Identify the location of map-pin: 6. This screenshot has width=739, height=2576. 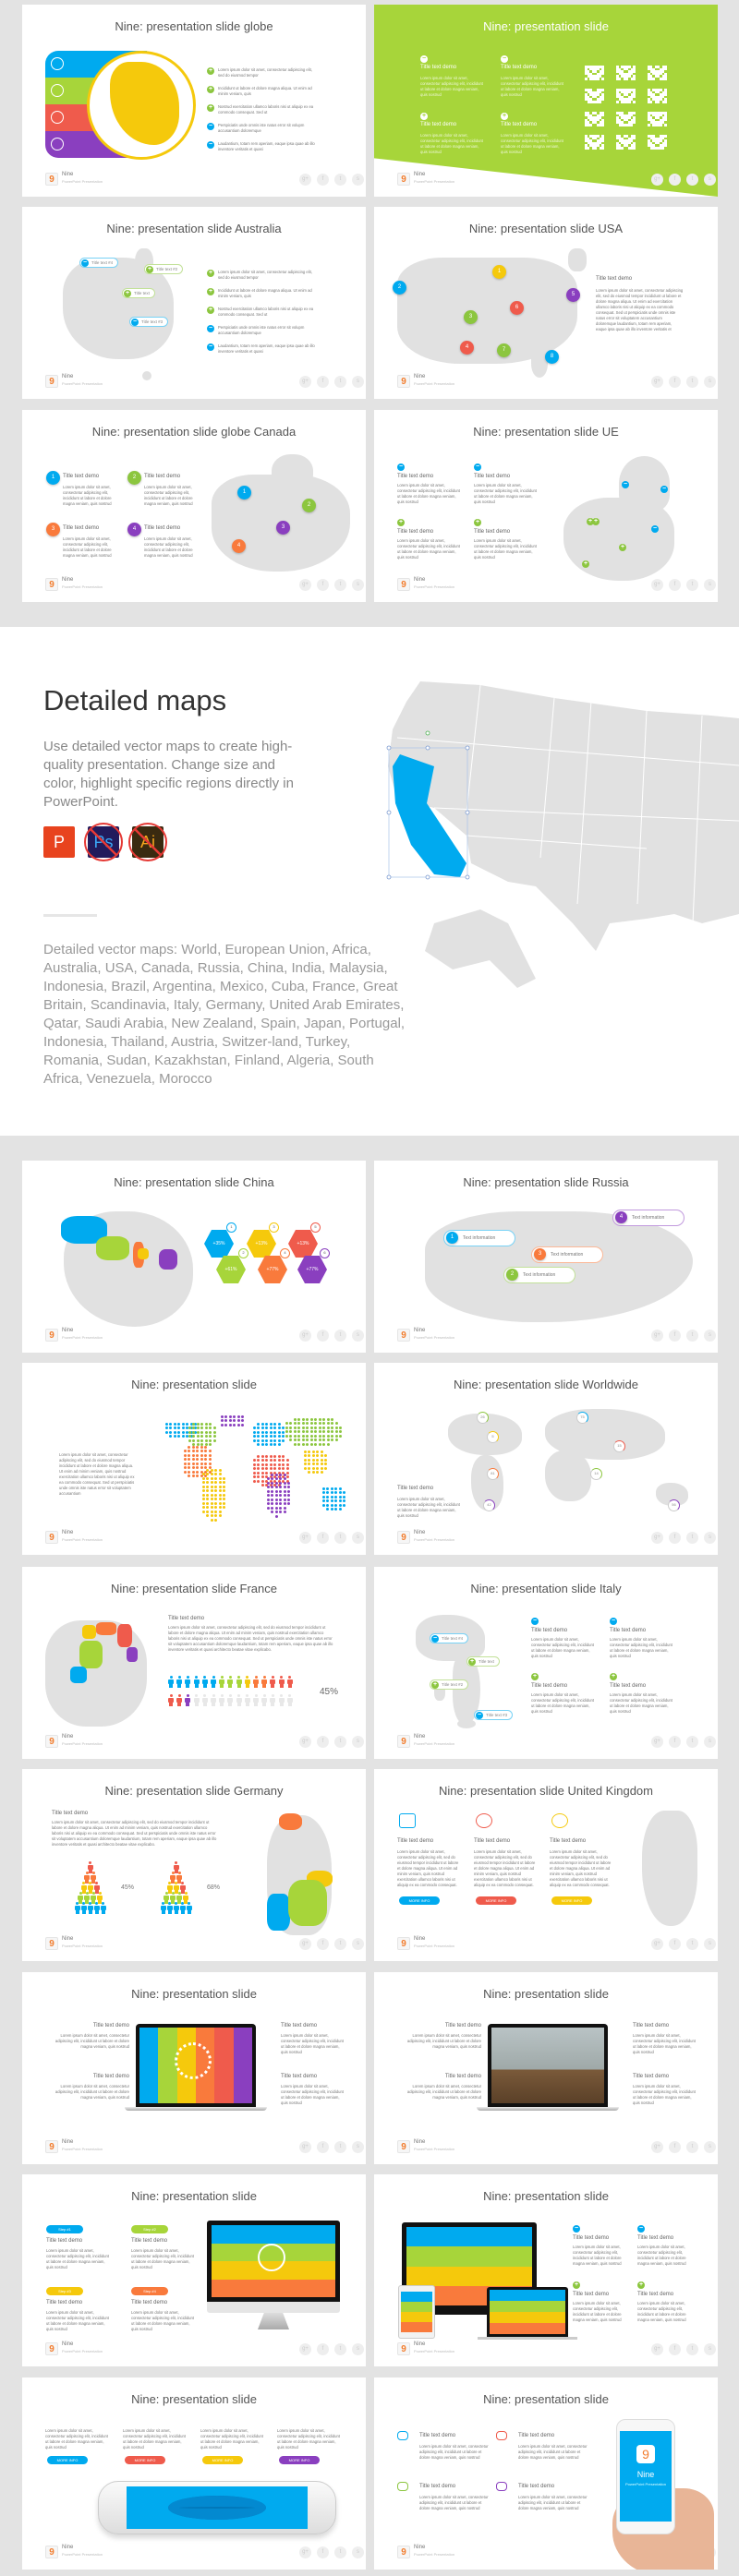
(517, 308).